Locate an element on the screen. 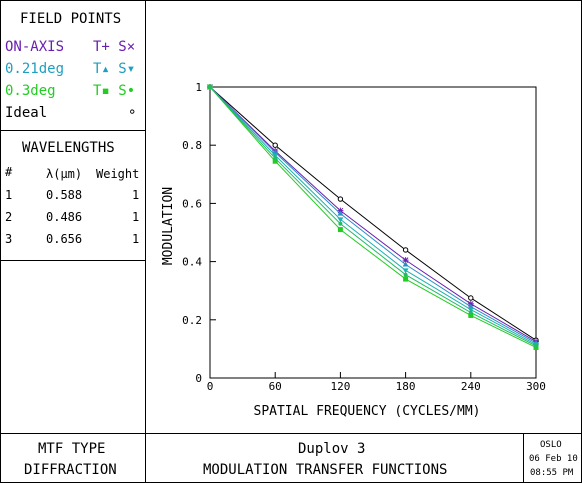 Image resolution: width=582 pixels, height=483 pixels. wl-row-2-index: 2 is located at coordinates (9, 217).